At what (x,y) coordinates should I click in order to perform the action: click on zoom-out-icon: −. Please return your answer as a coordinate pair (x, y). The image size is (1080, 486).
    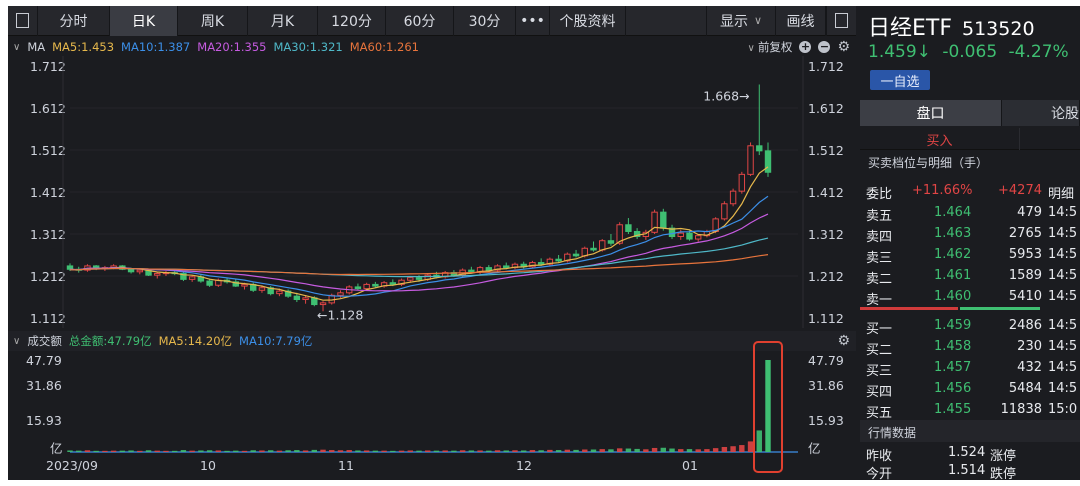
    Looking at the image, I should click on (824, 46).